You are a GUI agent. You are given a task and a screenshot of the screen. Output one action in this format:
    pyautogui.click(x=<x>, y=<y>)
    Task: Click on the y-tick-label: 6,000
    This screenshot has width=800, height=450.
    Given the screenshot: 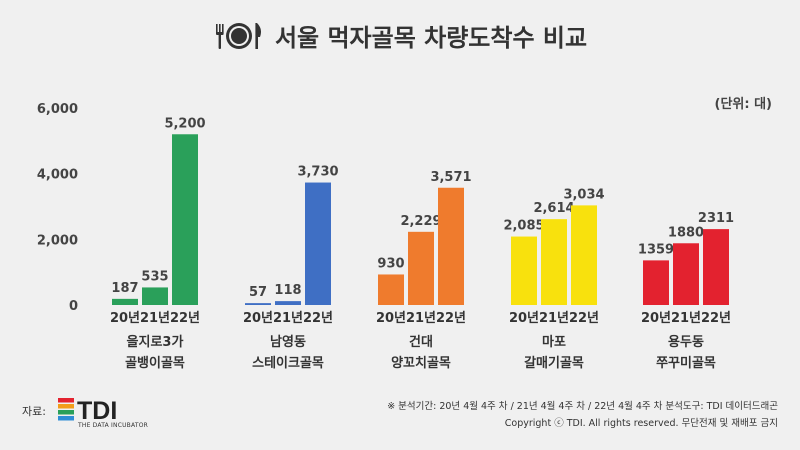 What is the action you would take?
    pyautogui.click(x=57, y=109)
    